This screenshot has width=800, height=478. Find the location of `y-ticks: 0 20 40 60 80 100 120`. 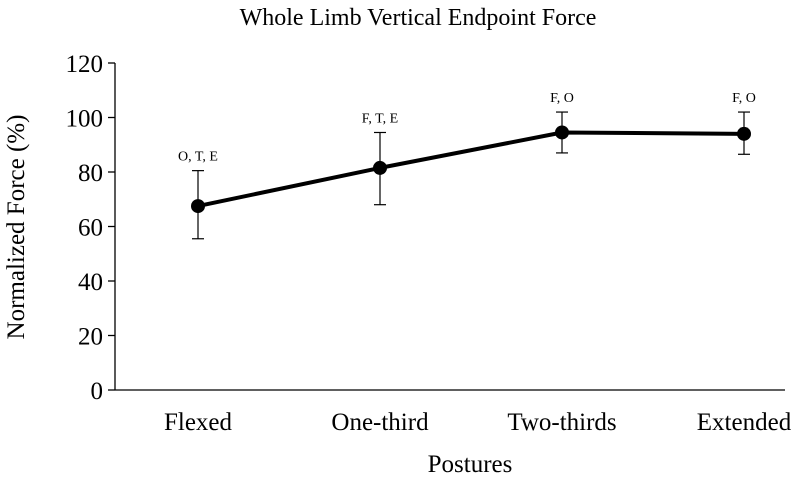

y-ticks: 0 20 40 60 80 100 120 is located at coordinates (90, 228).